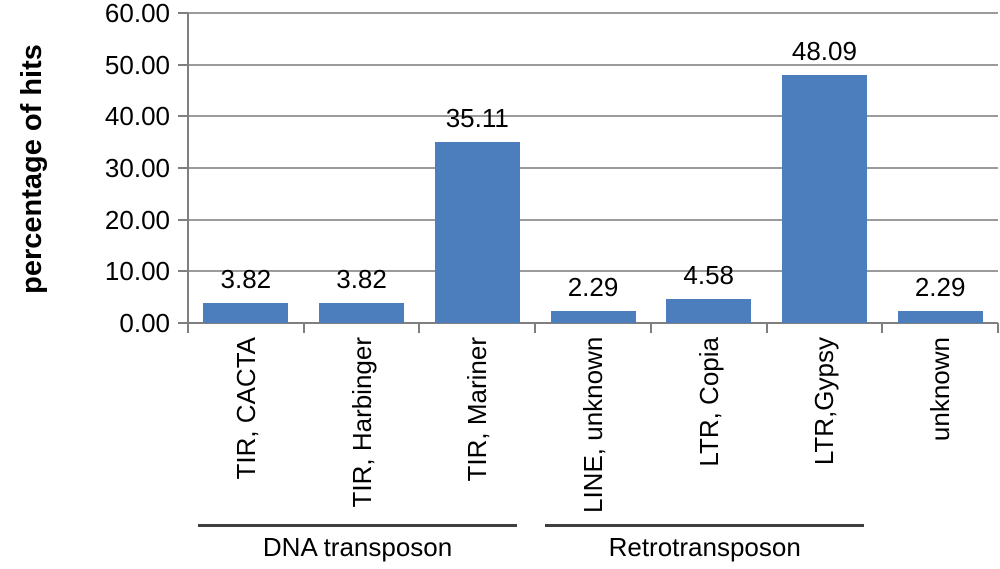 This screenshot has height=569, width=1000. What do you see at coordinates (361, 422) in the screenshot?
I see `x-tick-label: TIR, Harbinger` at bounding box center [361, 422].